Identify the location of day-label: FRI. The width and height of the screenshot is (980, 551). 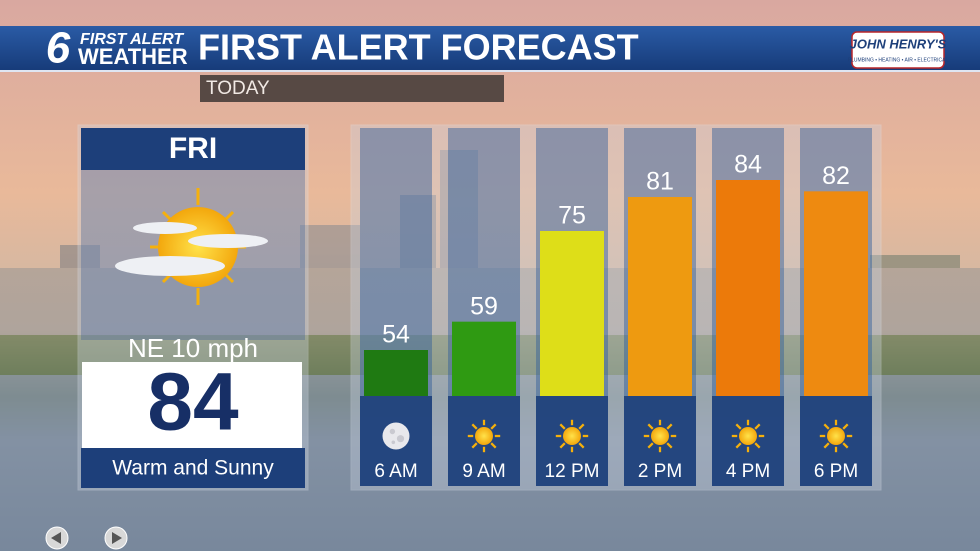
(193, 148).